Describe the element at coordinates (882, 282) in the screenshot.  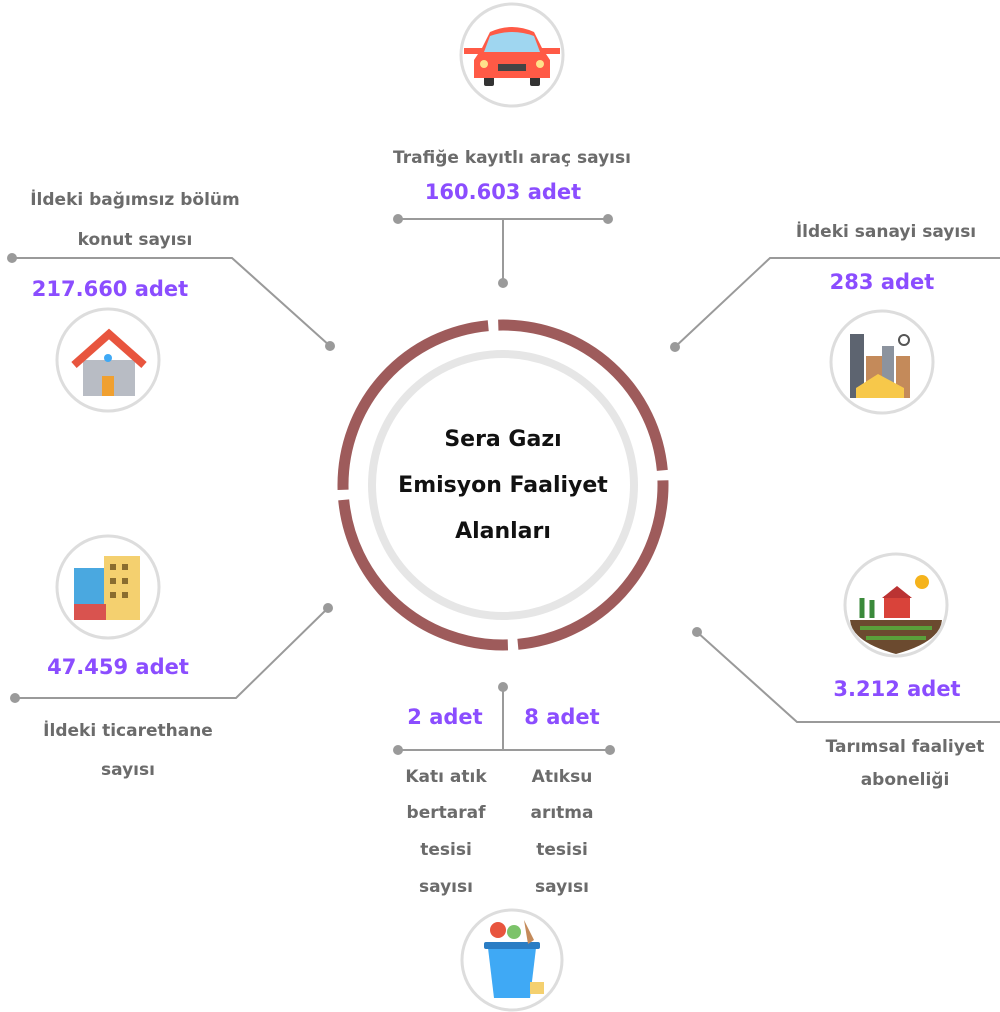
I see `item-value: 283 adet` at that location.